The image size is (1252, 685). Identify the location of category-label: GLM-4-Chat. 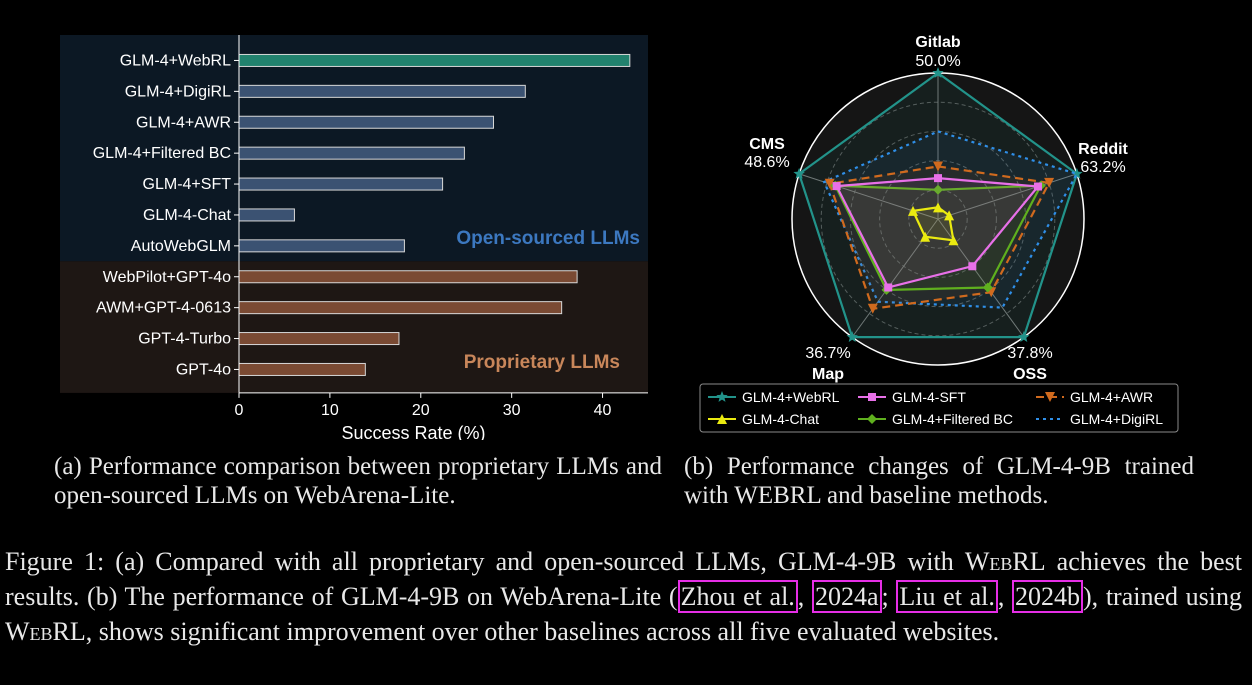
(187, 215).